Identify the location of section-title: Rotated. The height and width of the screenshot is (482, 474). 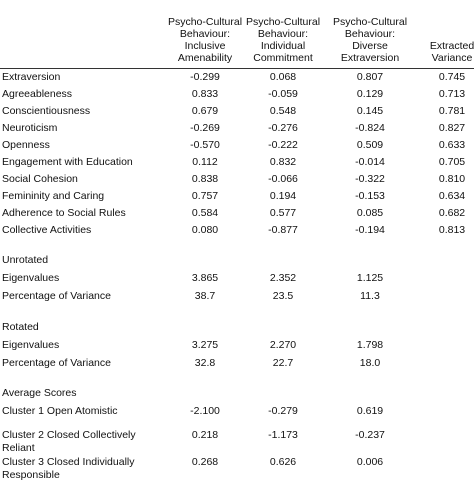
(20, 327).